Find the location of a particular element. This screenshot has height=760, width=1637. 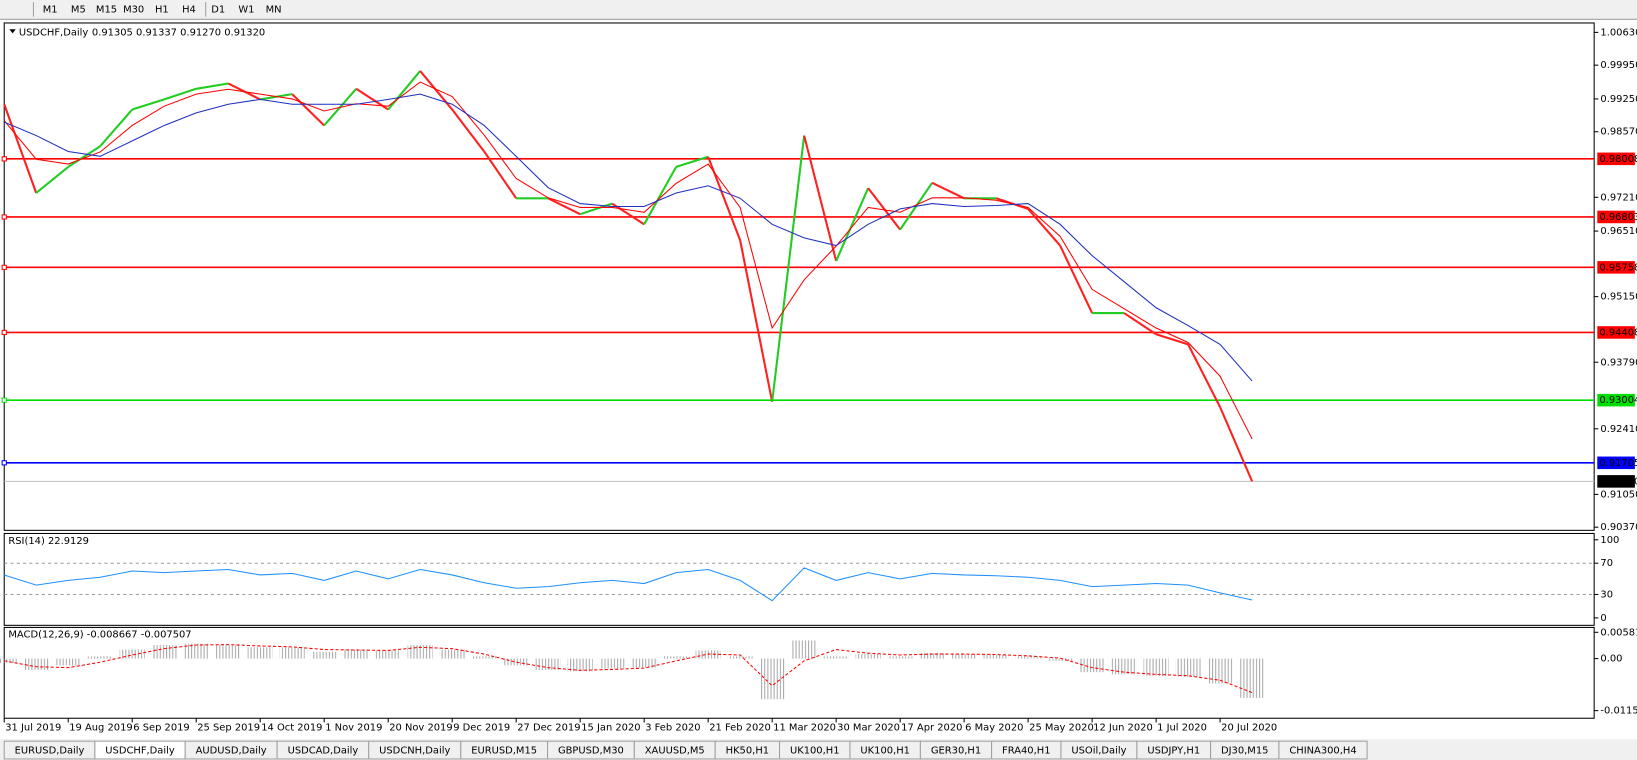

tab: EURUSD,Daily is located at coordinates (50, 751).